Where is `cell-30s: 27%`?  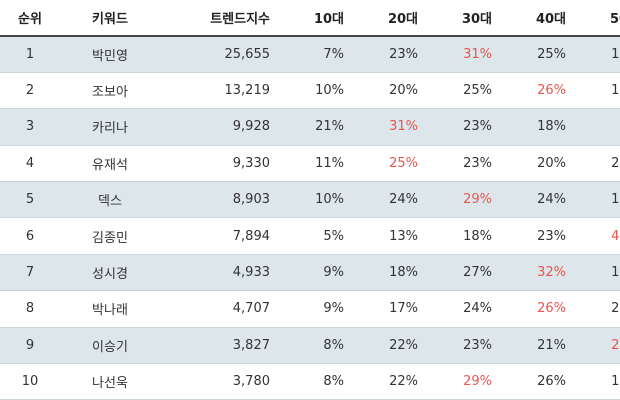
cell-30s: 27% is located at coordinates (459, 273).